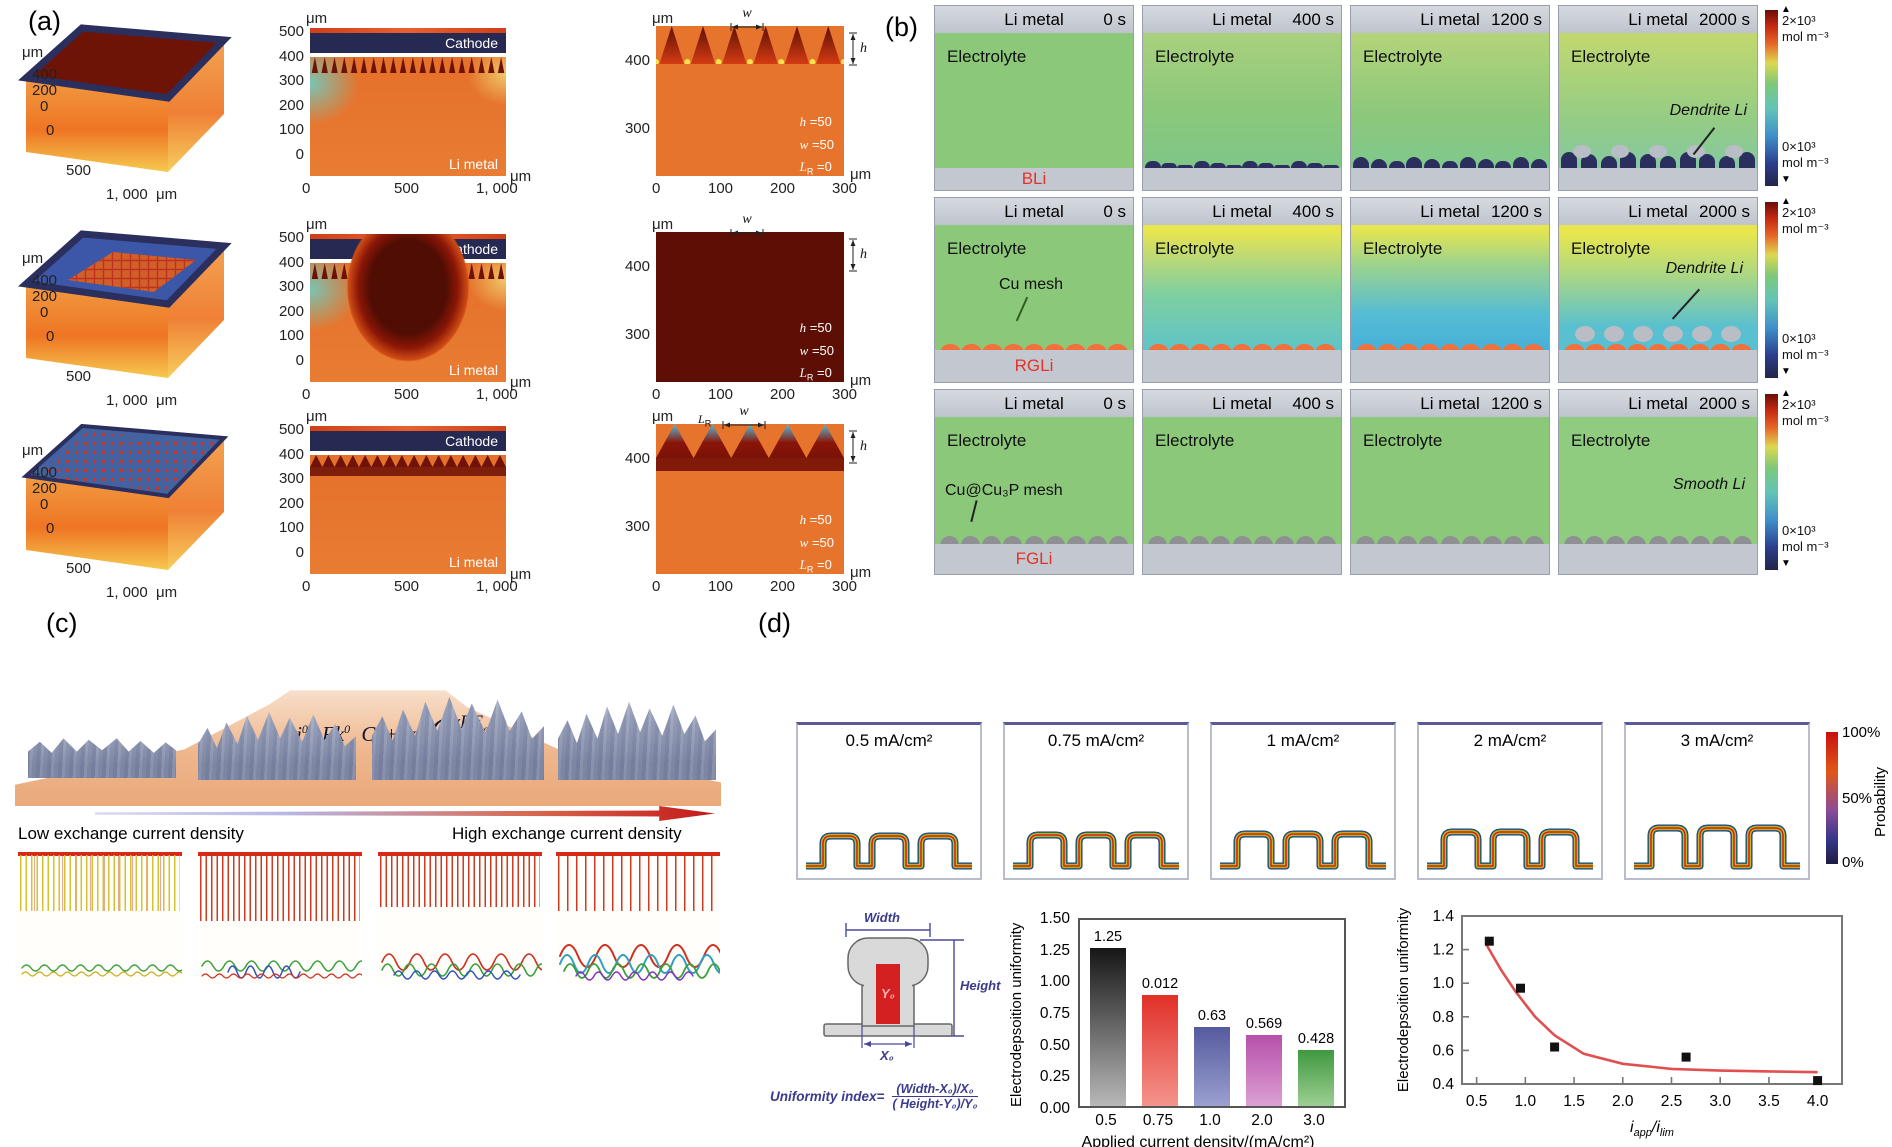 Image resolution: width=1892 pixels, height=1147 pixels. I want to click on height-label: Height, so click(980, 985).